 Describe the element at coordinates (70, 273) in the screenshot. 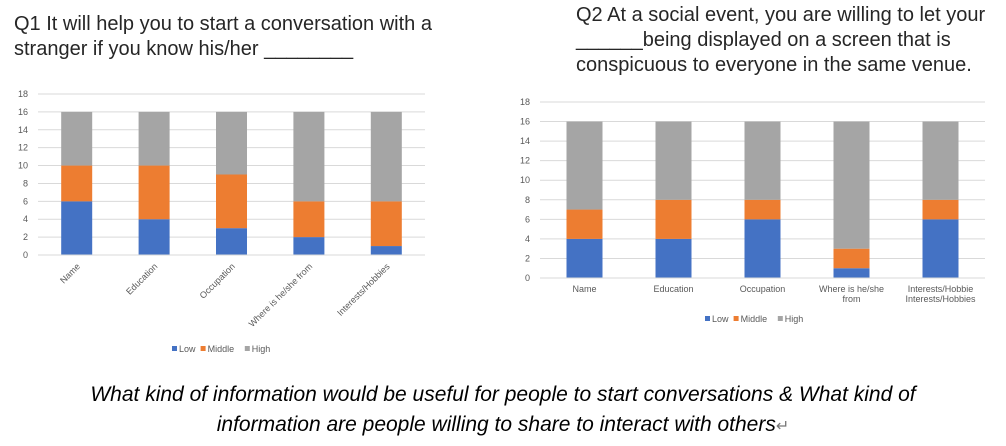

I see `q1-x-tick-label: Name` at that location.